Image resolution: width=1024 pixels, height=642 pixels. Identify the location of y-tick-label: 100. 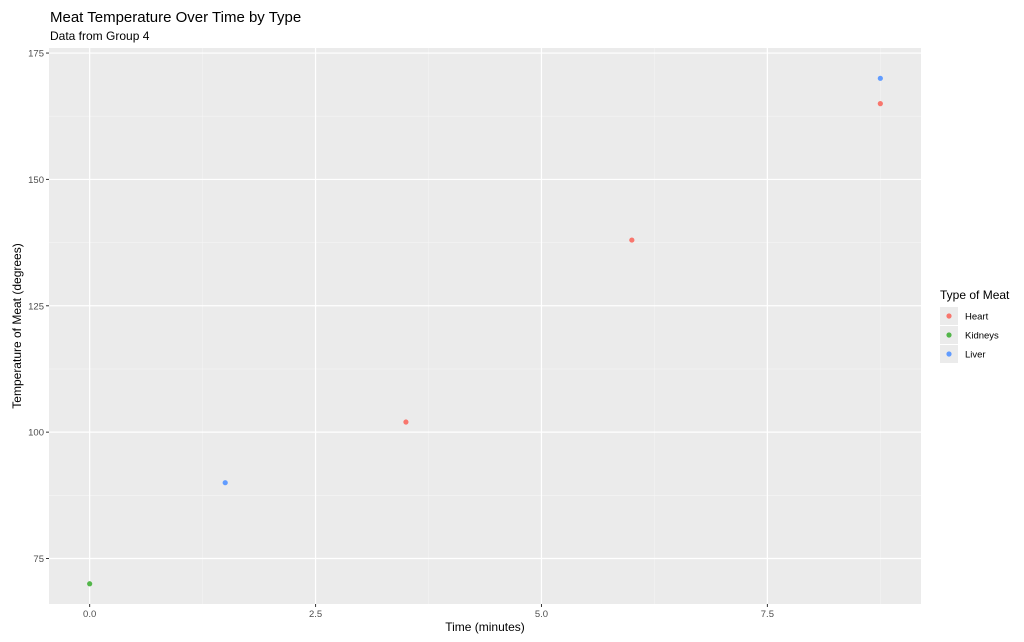
(36, 433).